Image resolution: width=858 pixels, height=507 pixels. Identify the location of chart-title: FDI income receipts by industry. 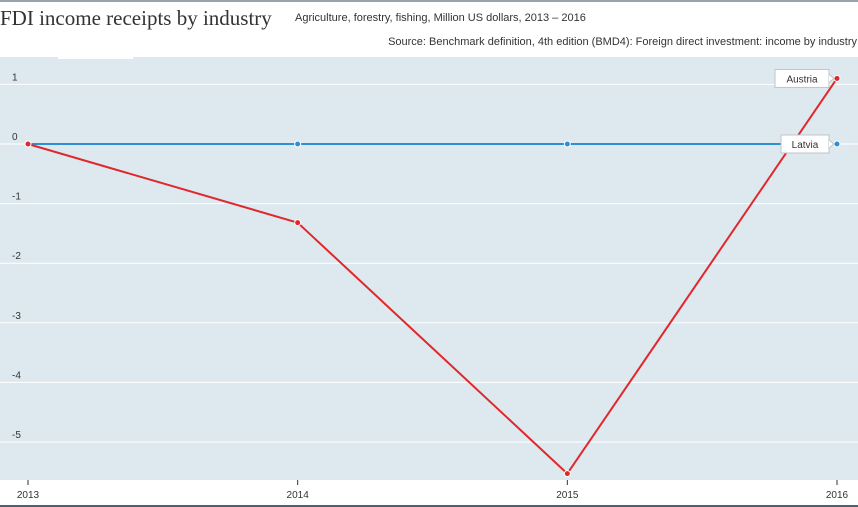
(136, 18).